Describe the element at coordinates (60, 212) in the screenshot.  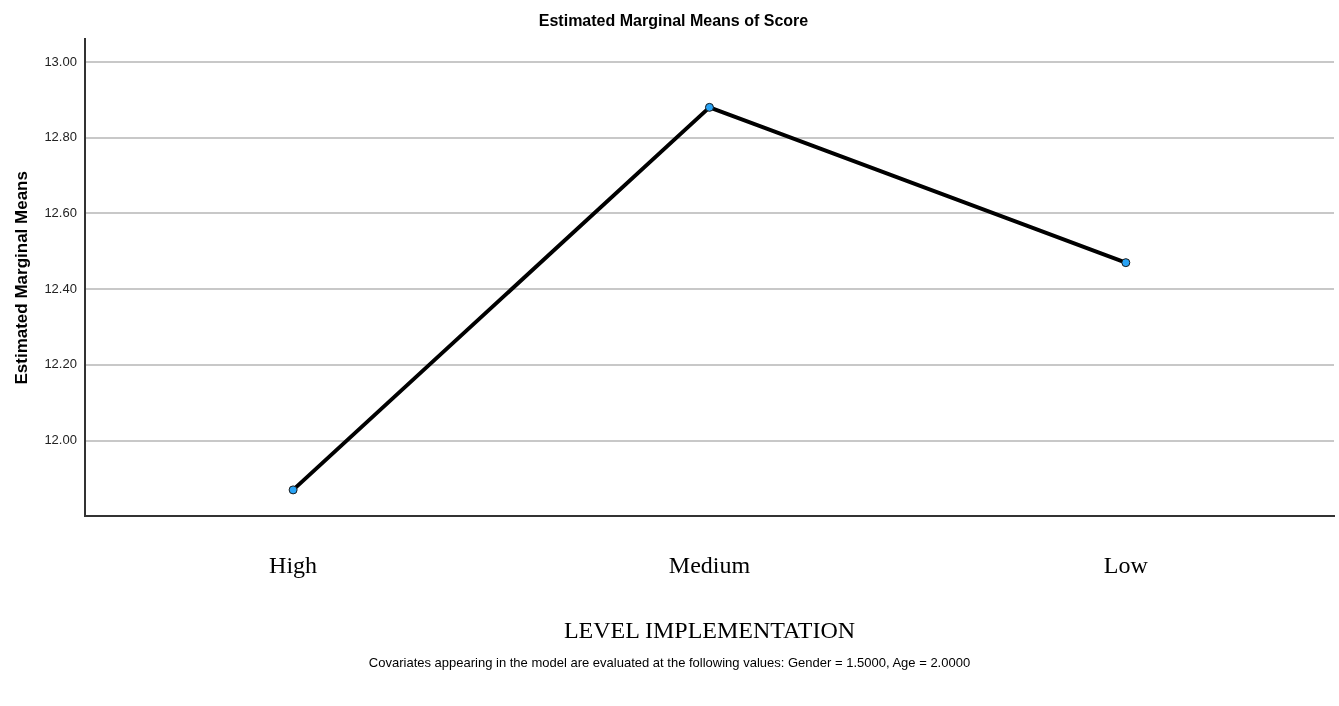
I see `y-tick-label: 12.60` at that location.